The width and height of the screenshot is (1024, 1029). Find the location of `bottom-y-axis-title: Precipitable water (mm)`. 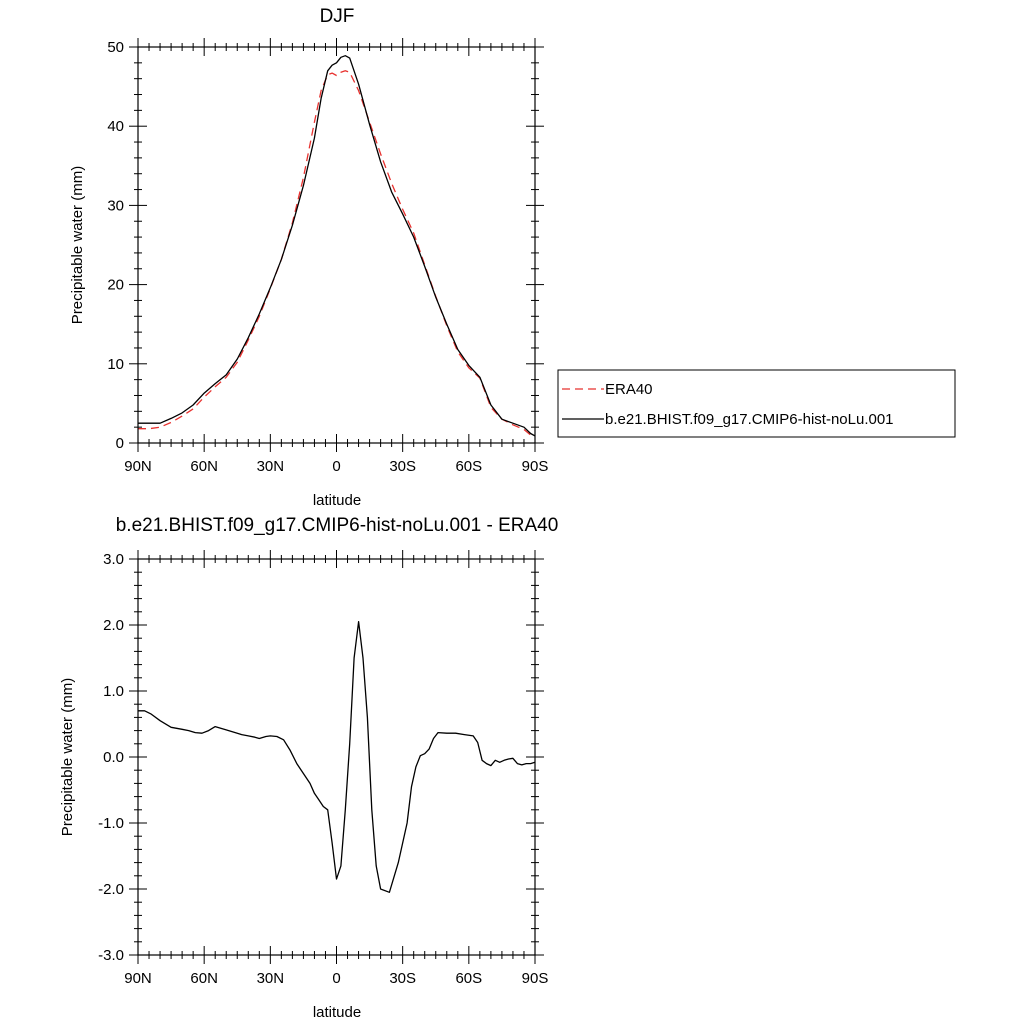

bottom-y-axis-title: Precipitable water (mm) is located at coordinates (67, 757).